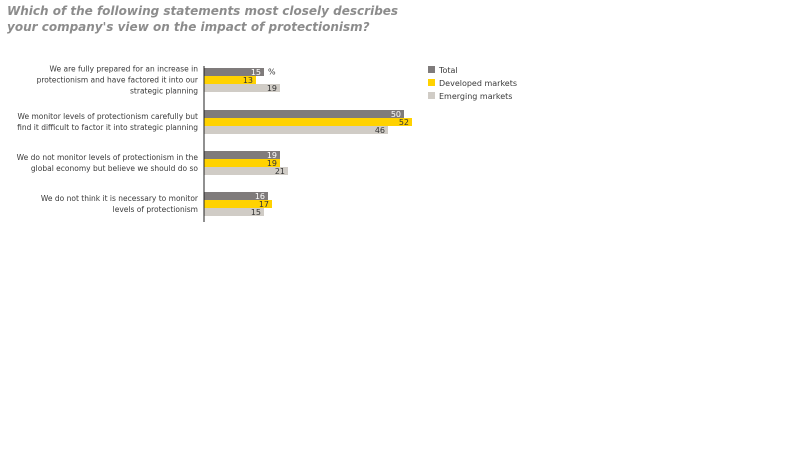 This screenshot has height=450, width=800. Describe the element at coordinates (475, 96) in the screenshot. I see `legend-label: Emerging markets` at that location.